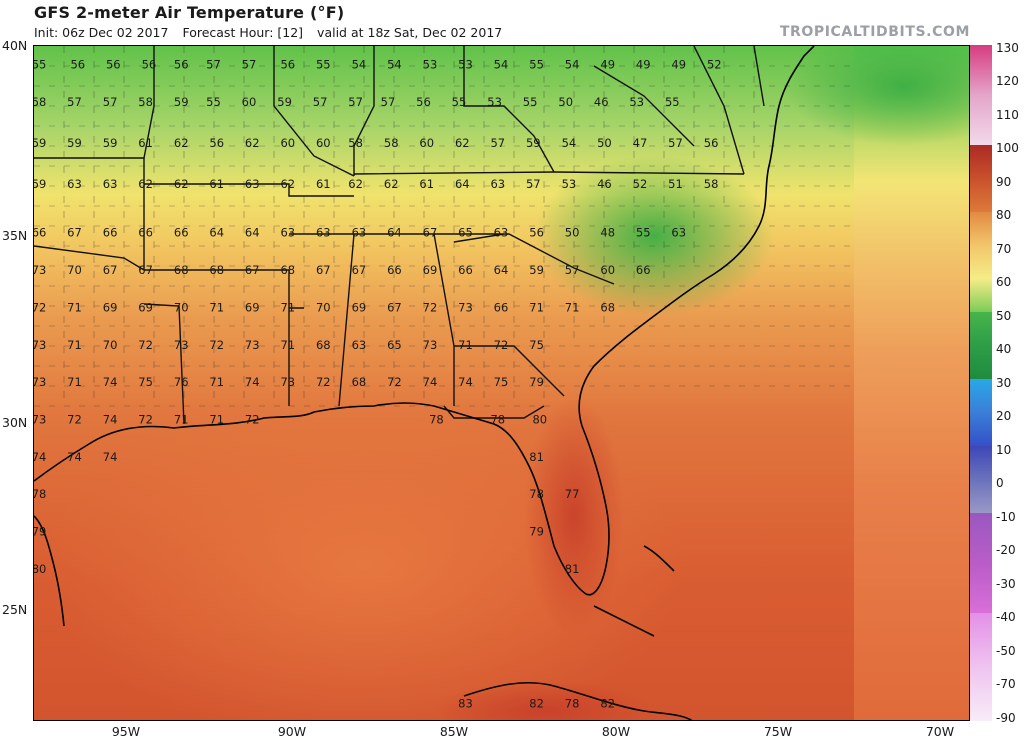 Image resolution: width=1024 pixels, height=742 pixels. Describe the element at coordinates (643, 65) in the screenshot. I see `temperature-value: 49` at that location.